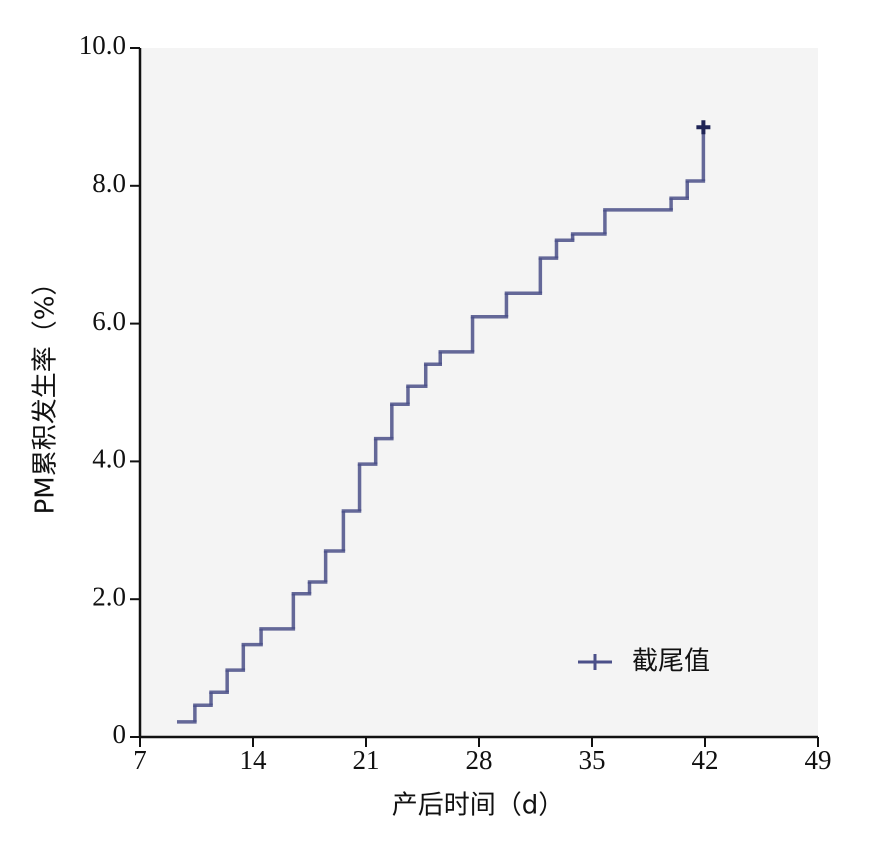 This screenshot has width=880, height=842. I want to click on y-tick-label: 0, so click(120, 734).